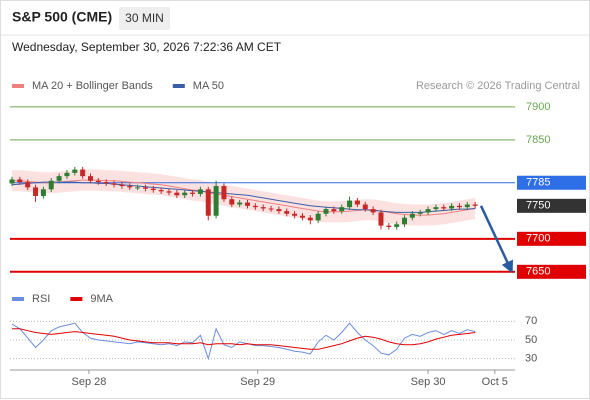  What do you see at coordinates (496, 239) in the screenshot?
I see `forecast-arrow` at bounding box center [496, 239].